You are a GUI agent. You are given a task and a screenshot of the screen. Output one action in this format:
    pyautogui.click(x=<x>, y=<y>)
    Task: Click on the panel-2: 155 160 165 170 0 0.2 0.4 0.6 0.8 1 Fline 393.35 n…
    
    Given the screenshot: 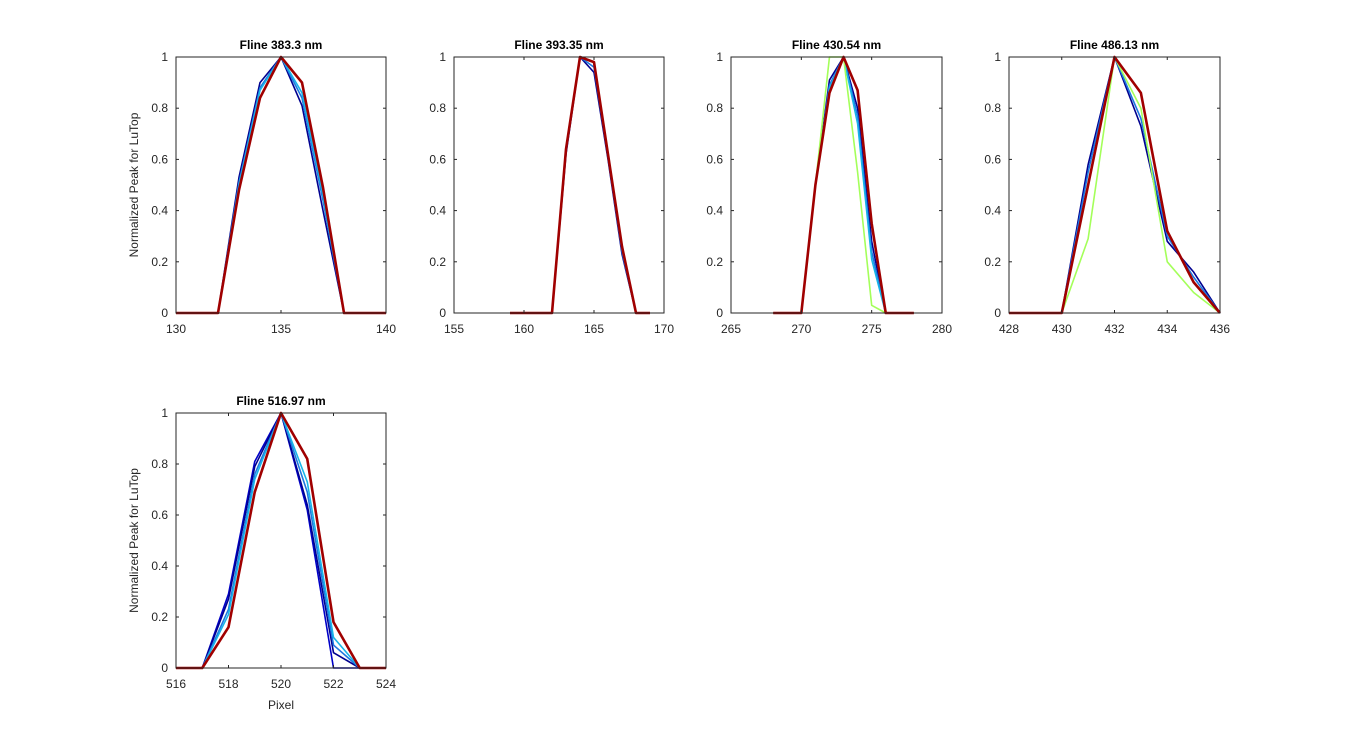 What is the action you would take?
    pyautogui.click(x=551, y=187)
    